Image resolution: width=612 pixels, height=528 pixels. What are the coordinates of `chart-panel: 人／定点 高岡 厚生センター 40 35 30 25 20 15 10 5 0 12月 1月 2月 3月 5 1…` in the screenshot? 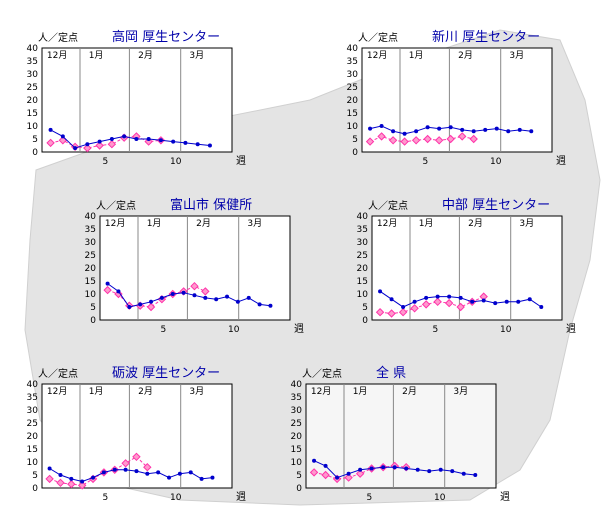 It's located at (136, 98).